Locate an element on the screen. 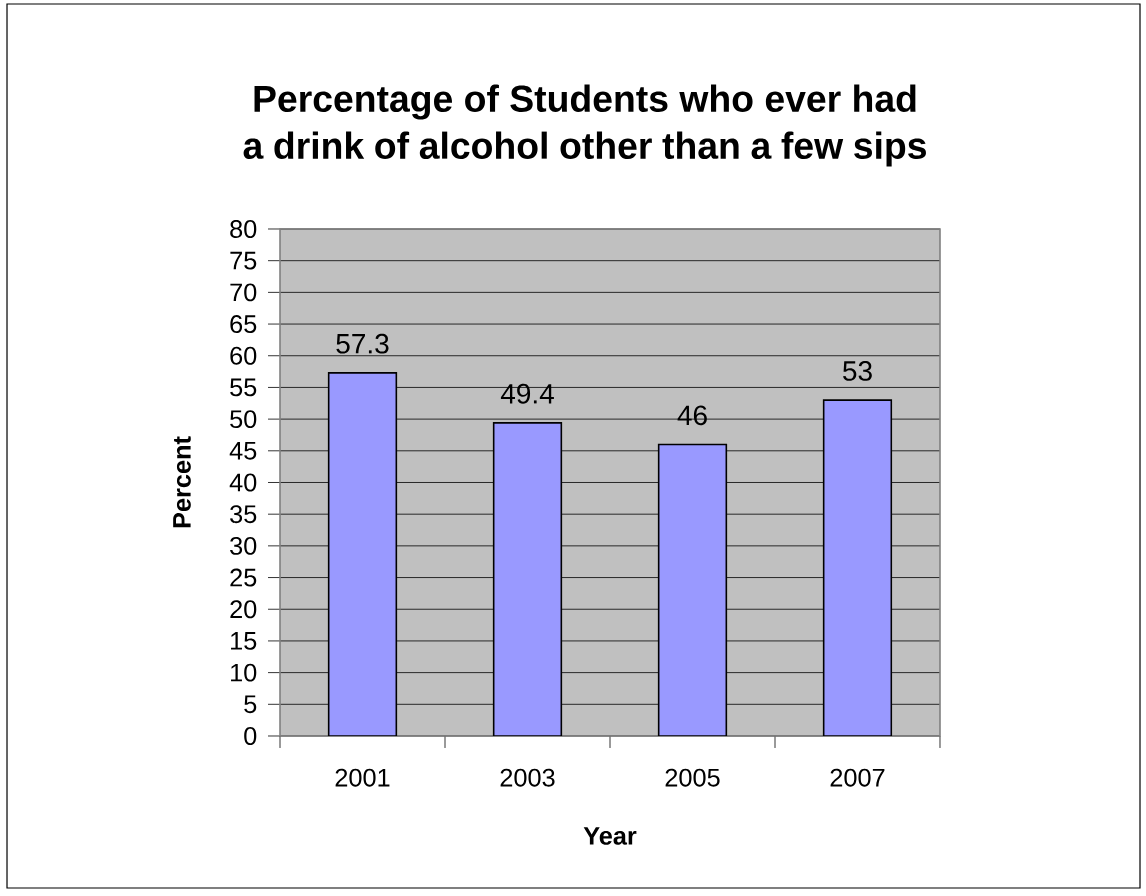 The width and height of the screenshot is (1146, 896). x-tick-label: 2003 is located at coordinates (527, 777).